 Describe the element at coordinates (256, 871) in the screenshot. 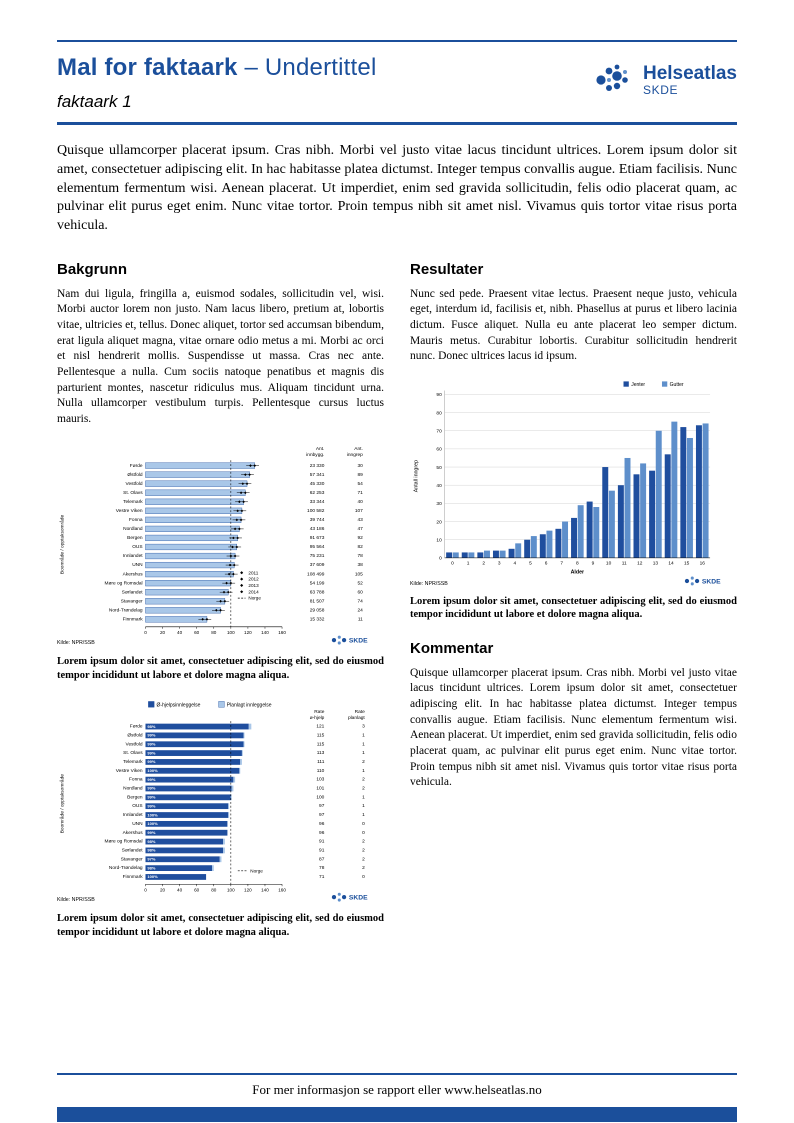

I see `svg-text: Norge` at that location.